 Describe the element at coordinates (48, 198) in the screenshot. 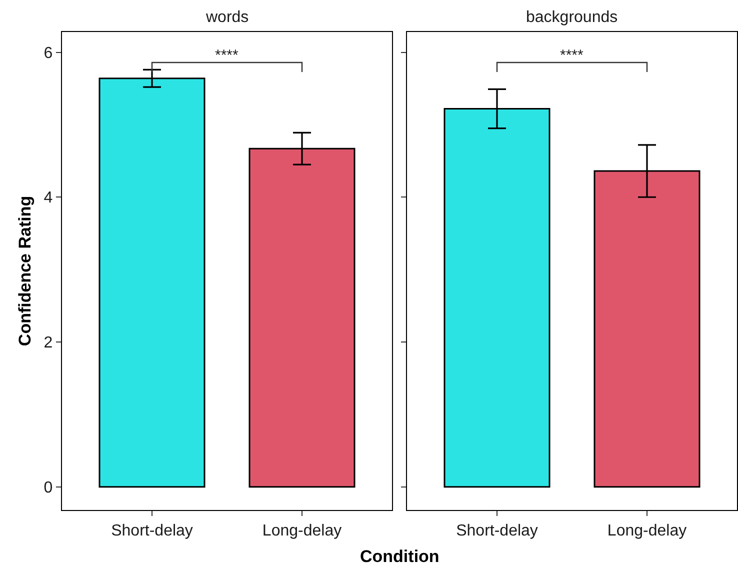

I see `y-tick-label: 4` at that location.